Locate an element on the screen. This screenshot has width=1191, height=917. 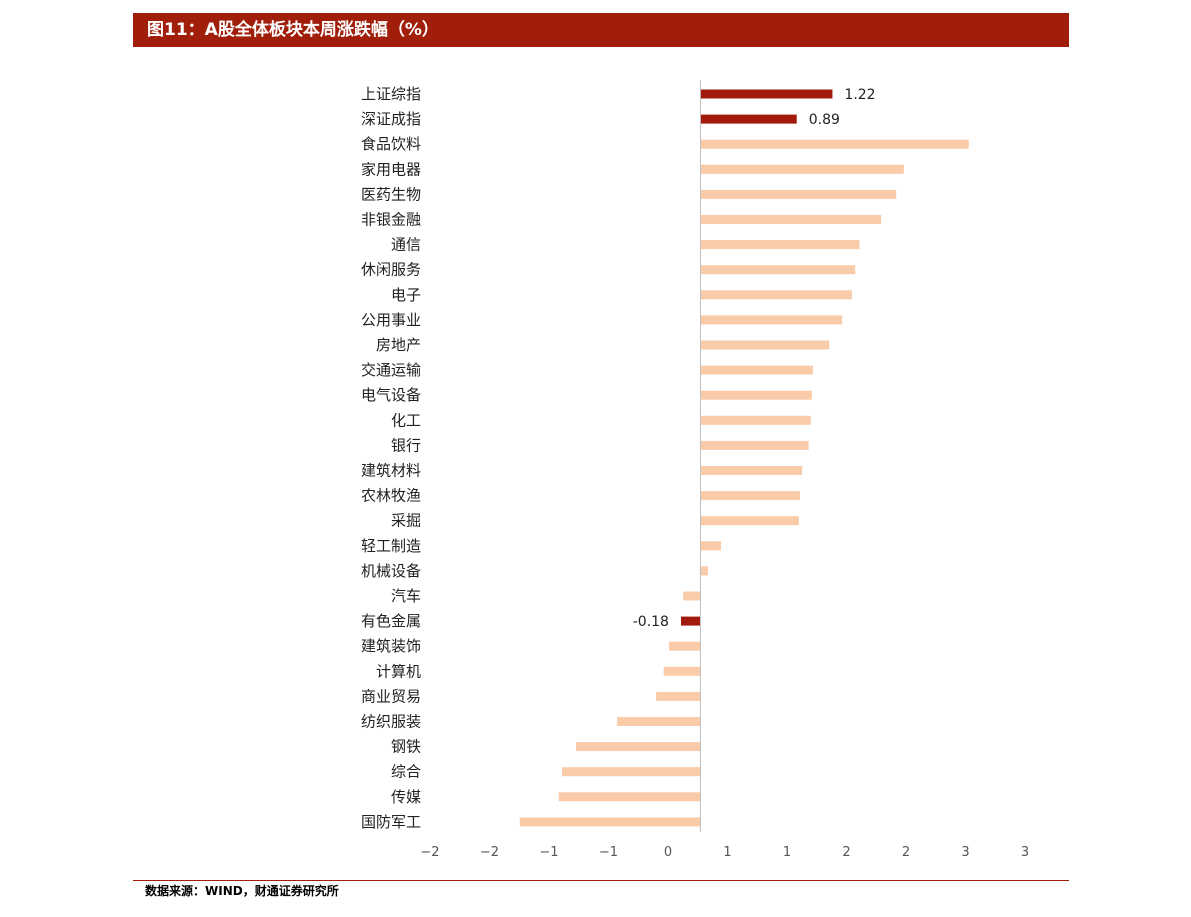
category-label: 食品饮料 is located at coordinates (391, 144).